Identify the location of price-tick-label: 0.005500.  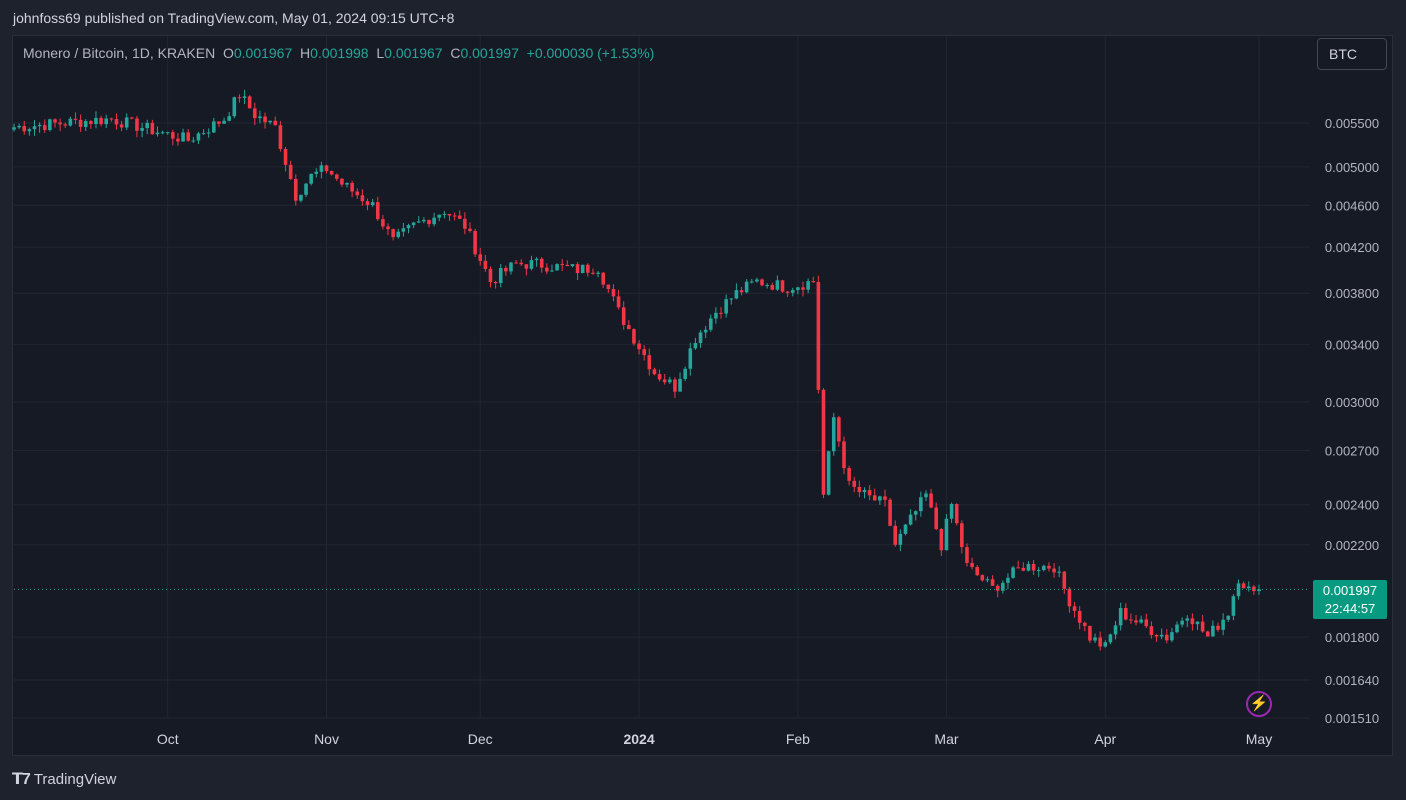
(1352, 123).